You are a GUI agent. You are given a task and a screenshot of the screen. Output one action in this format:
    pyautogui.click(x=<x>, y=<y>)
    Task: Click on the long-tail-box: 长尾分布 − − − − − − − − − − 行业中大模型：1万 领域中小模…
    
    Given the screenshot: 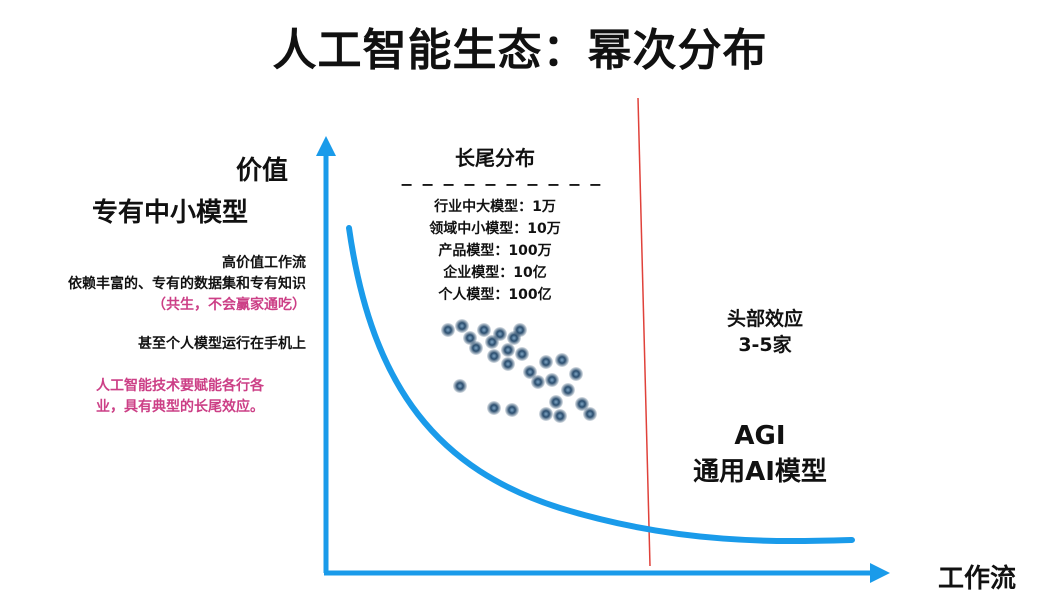 What is the action you would take?
    pyautogui.click(x=502, y=224)
    